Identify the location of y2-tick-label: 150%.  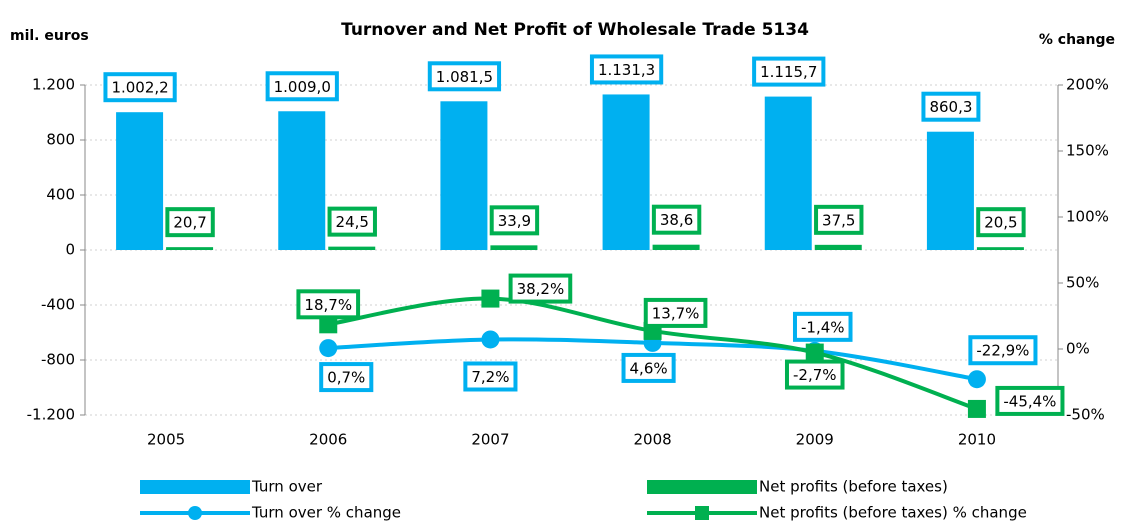
(1087, 151).